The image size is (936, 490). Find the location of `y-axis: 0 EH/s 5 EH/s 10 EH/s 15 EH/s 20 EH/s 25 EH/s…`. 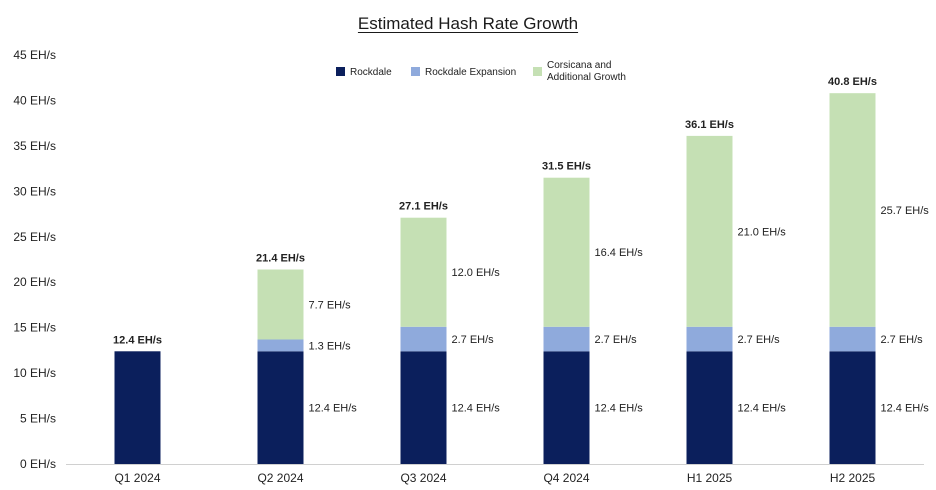

y-axis: 0 EH/s 5 EH/s 10 EH/s 15 EH/s 20 EH/s 25 EH/s… is located at coordinates (34, 259).